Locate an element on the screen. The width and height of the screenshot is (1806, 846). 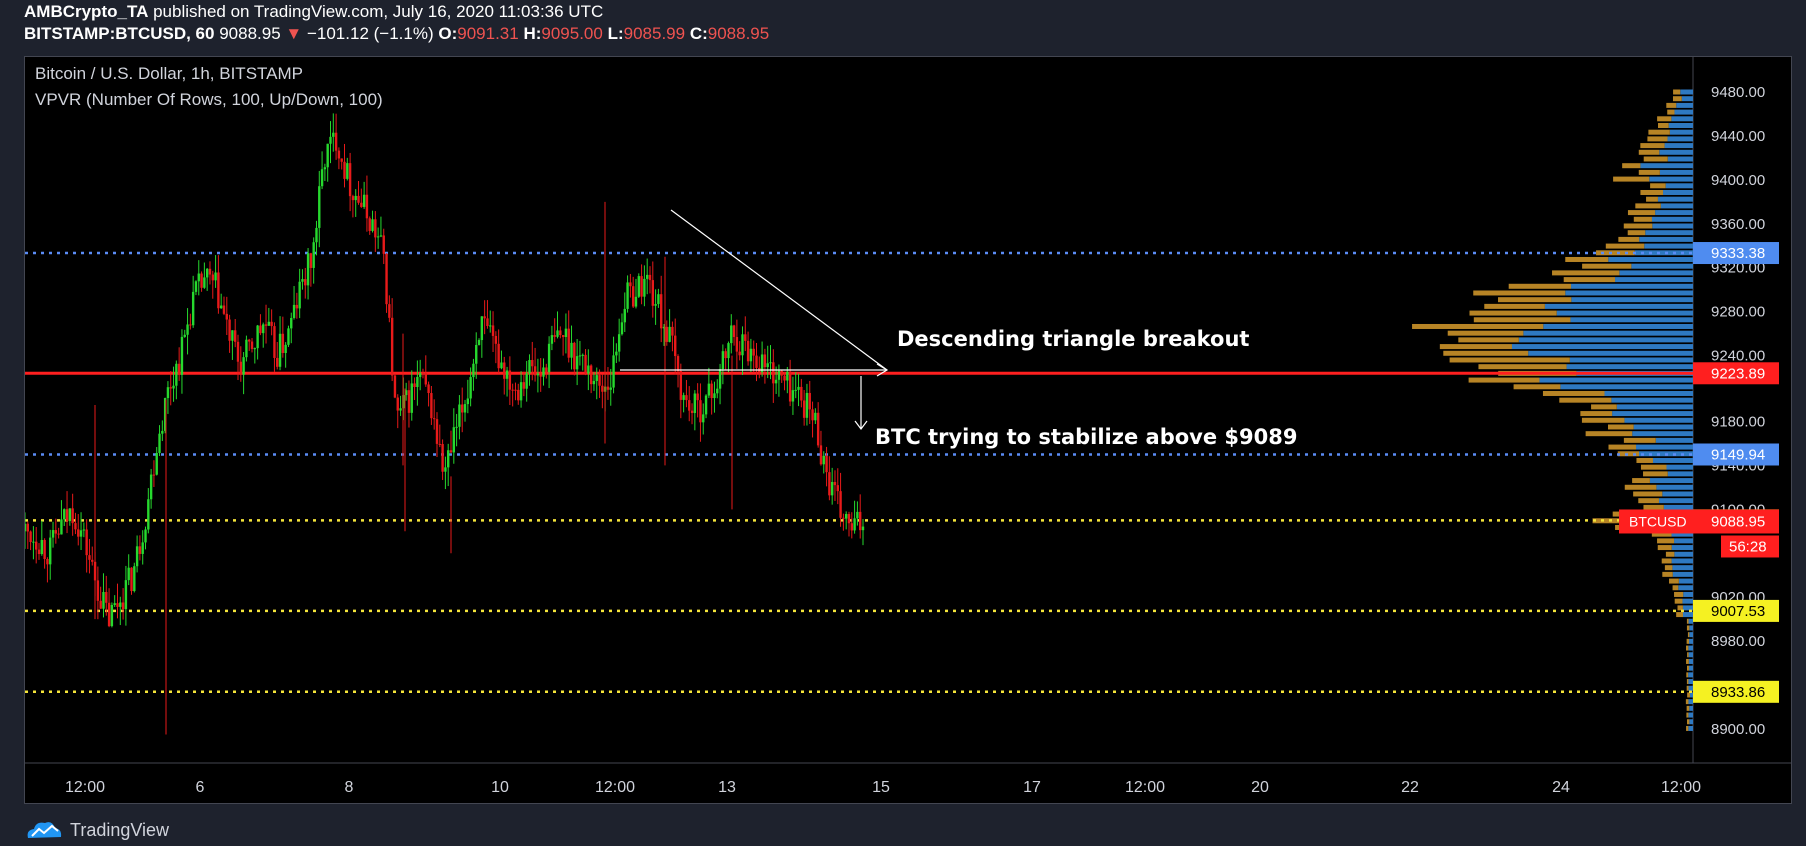
tradingview-cloud-icon is located at coordinates (44, 830).